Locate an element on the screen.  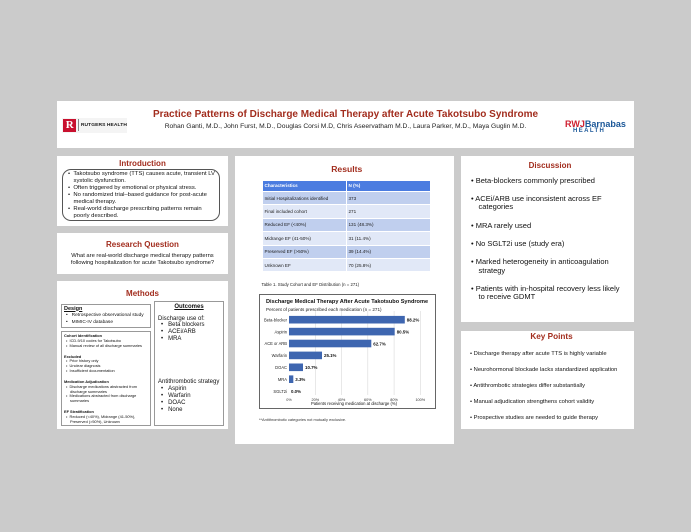
svg-text: 0.0% is located at coordinates (296, 391).